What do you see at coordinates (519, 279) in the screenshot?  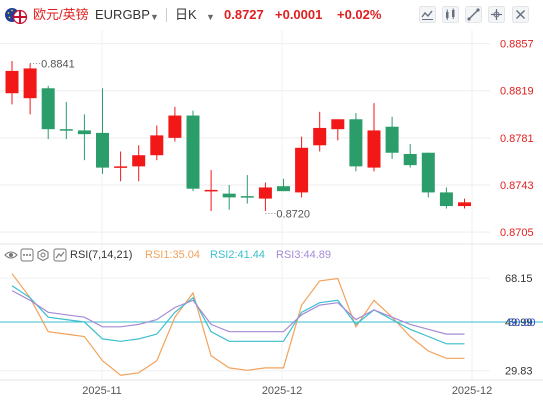 I see `rsi-tick-label: 68.15` at bounding box center [519, 279].